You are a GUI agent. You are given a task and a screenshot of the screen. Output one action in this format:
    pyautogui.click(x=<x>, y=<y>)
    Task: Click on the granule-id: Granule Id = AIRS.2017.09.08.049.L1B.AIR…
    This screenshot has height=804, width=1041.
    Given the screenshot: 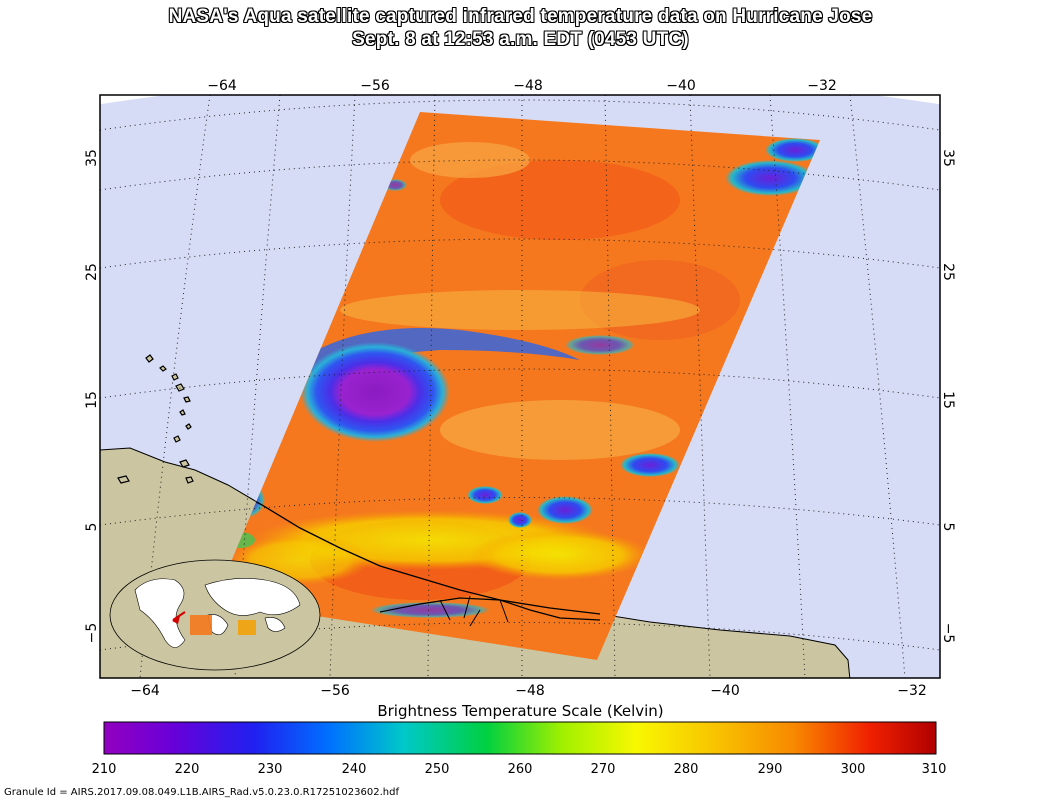 What is the action you would take?
    pyautogui.click(x=201, y=792)
    